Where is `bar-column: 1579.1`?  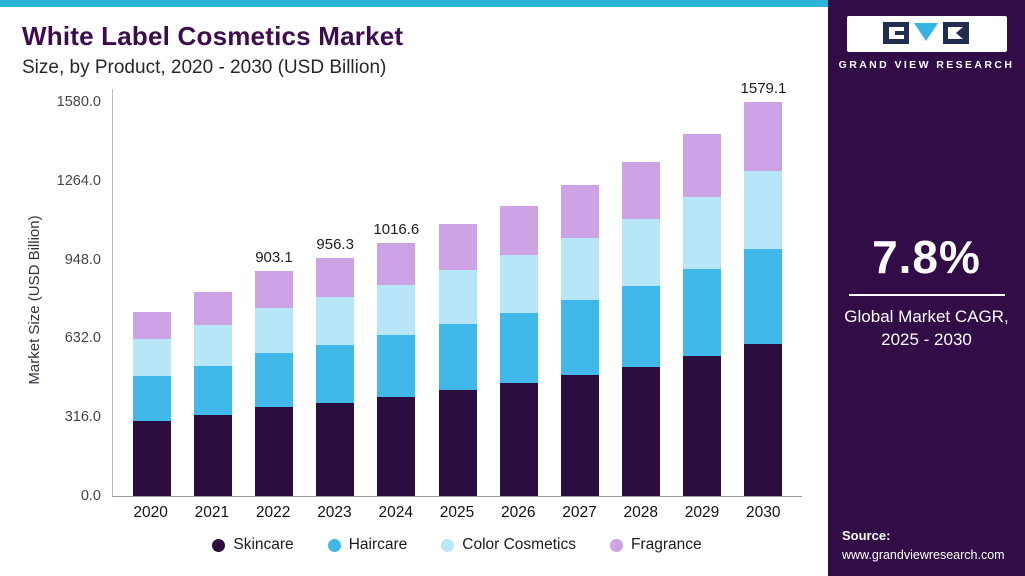 bar-column: 1579.1 is located at coordinates (763, 288).